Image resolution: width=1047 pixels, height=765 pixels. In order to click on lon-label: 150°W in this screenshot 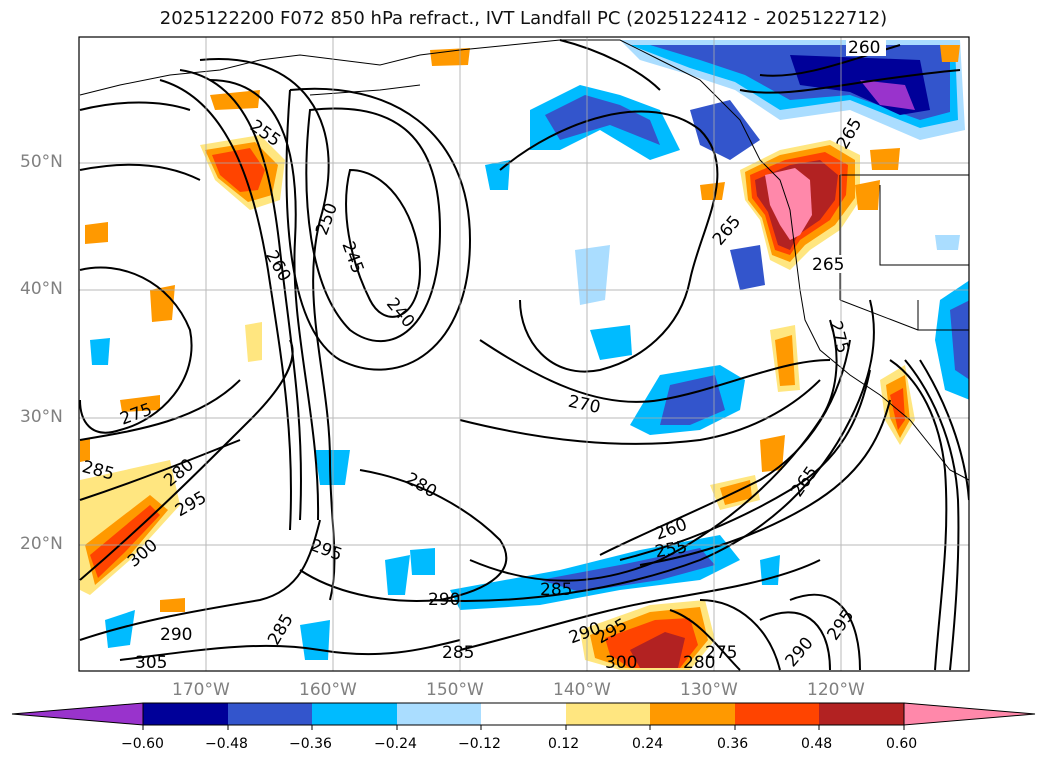, I will do `click(455, 690)`.